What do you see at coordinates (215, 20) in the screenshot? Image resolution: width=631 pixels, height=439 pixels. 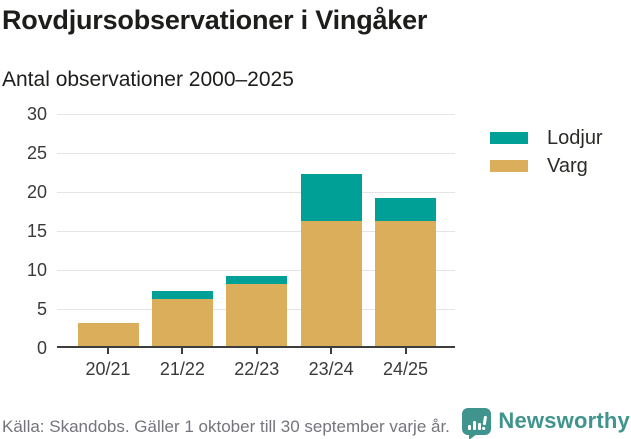 I see `chart-title: Rovdjursobservationer i Vingåker` at bounding box center [215, 20].